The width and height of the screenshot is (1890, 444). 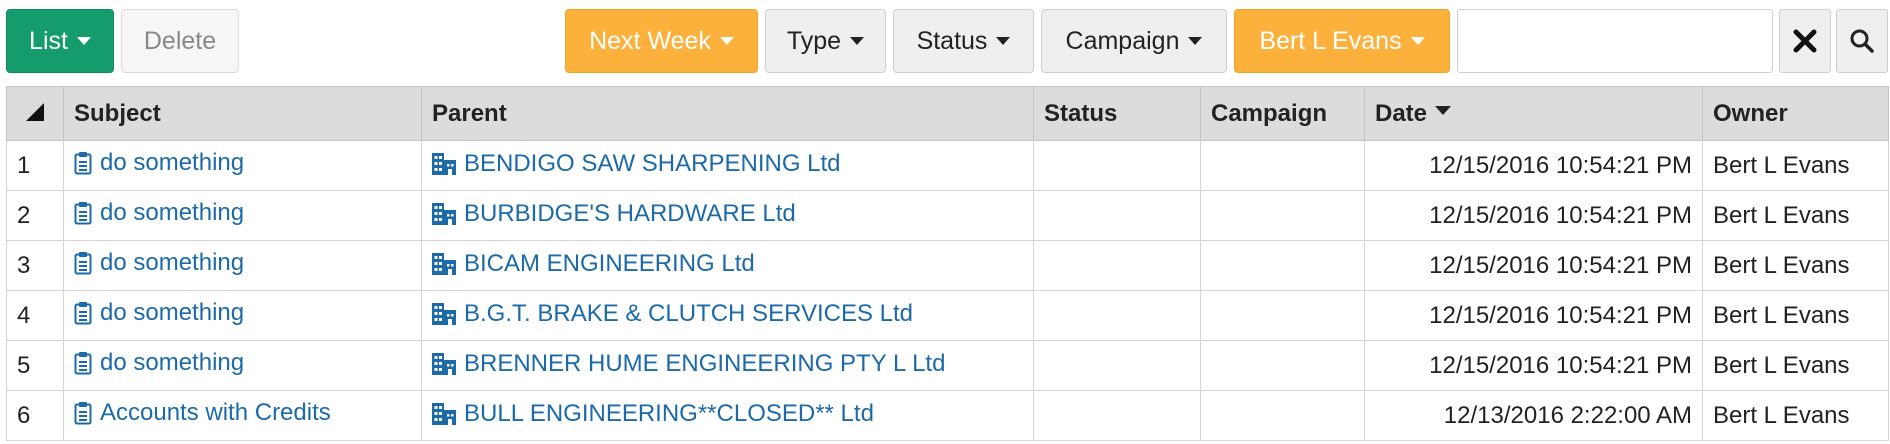 I want to click on row-number: 3, so click(x=35, y=265).